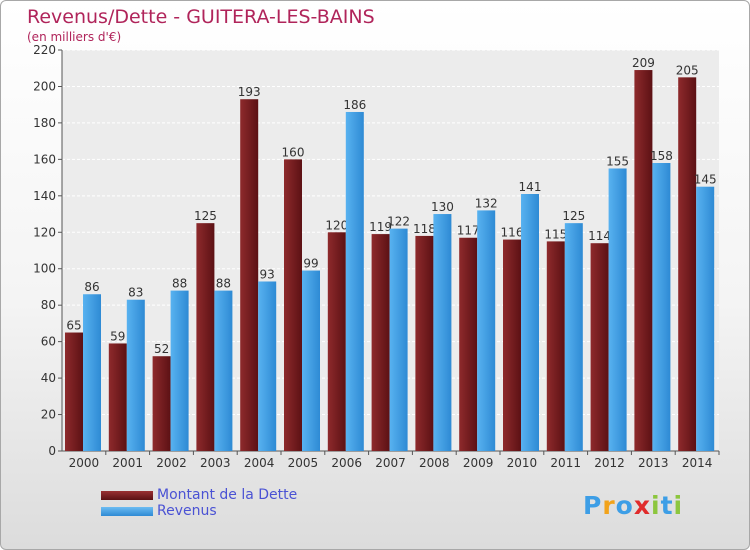 The image size is (750, 550). Describe the element at coordinates (267, 274) in the screenshot. I see `data-label-revenus: 93` at that location.